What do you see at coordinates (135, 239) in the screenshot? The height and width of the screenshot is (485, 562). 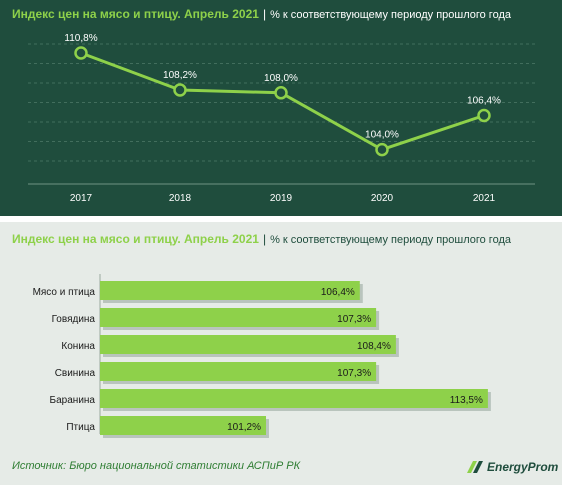 I see `bar-chart-title-main: Индекс цен на мясо и птицу. Апрель 2021` at bounding box center [135, 239].